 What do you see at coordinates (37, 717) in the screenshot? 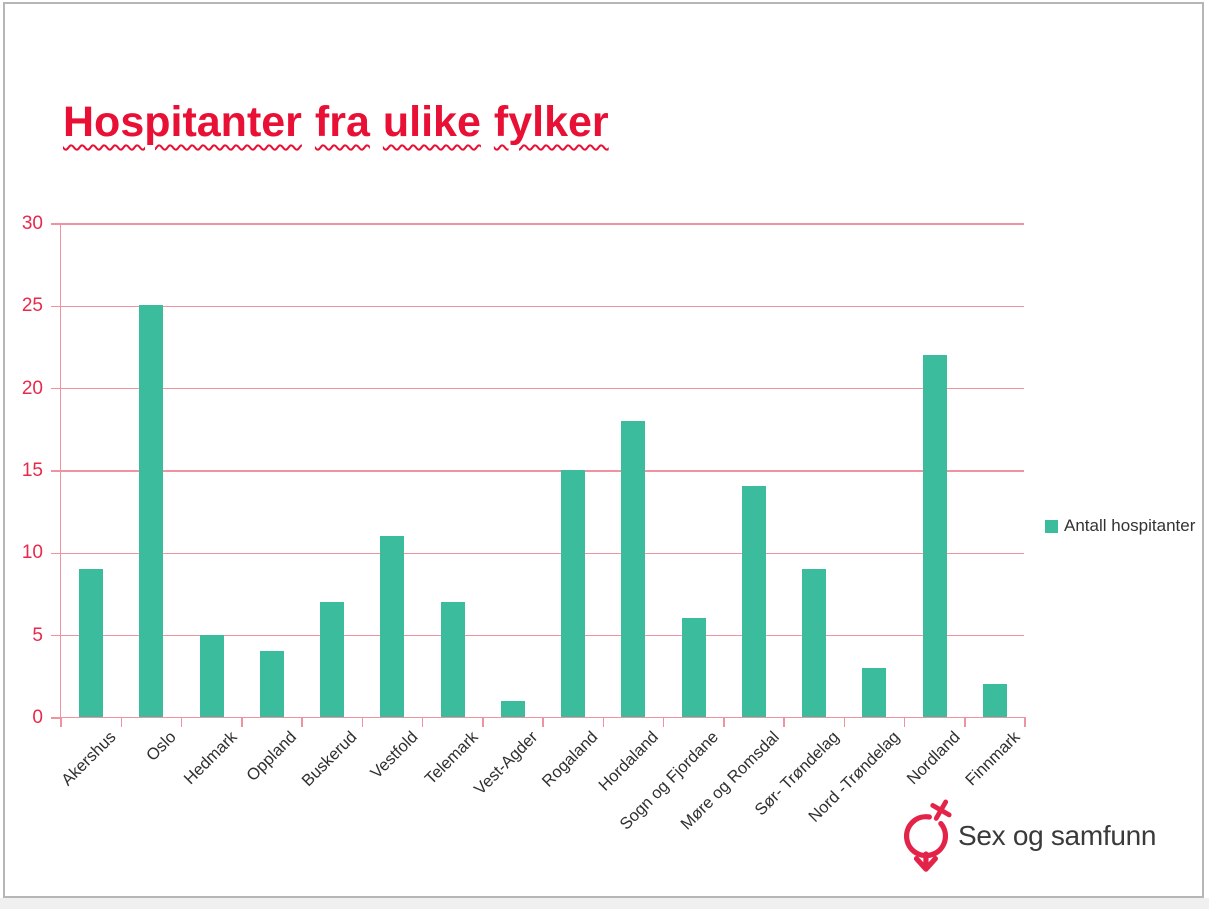
I see `y-axis-tick-label: 0` at bounding box center [37, 717].